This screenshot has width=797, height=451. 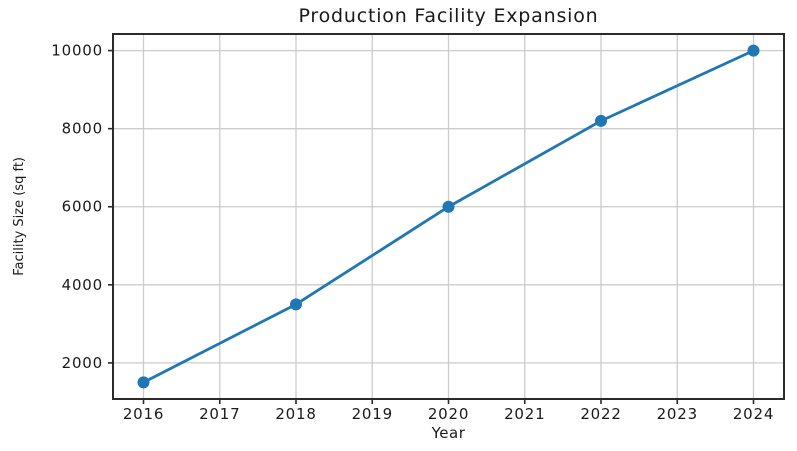 I want to click on x-tick-label: 2023, so click(x=677, y=414).